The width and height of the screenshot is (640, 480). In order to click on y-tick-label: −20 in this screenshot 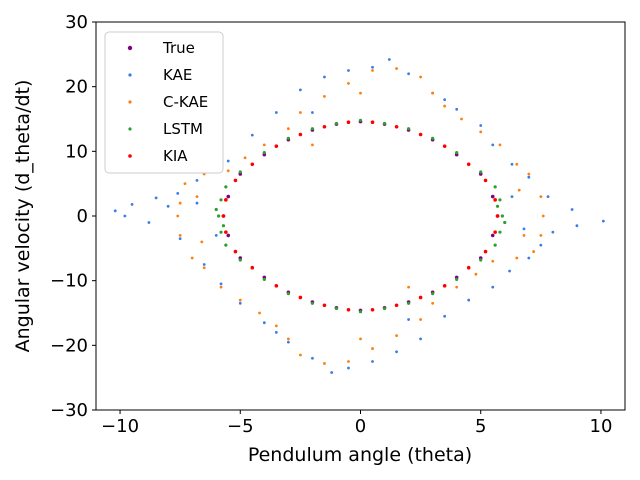, I will do `click(69, 345)`.